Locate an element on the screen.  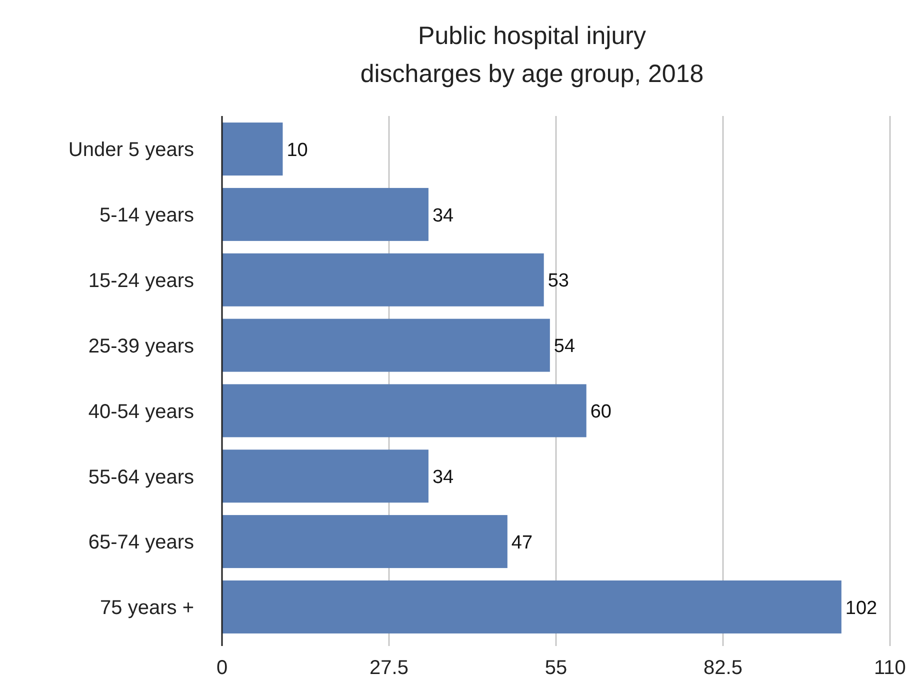
y-tick-label: 5-14 years is located at coordinates (147, 215).